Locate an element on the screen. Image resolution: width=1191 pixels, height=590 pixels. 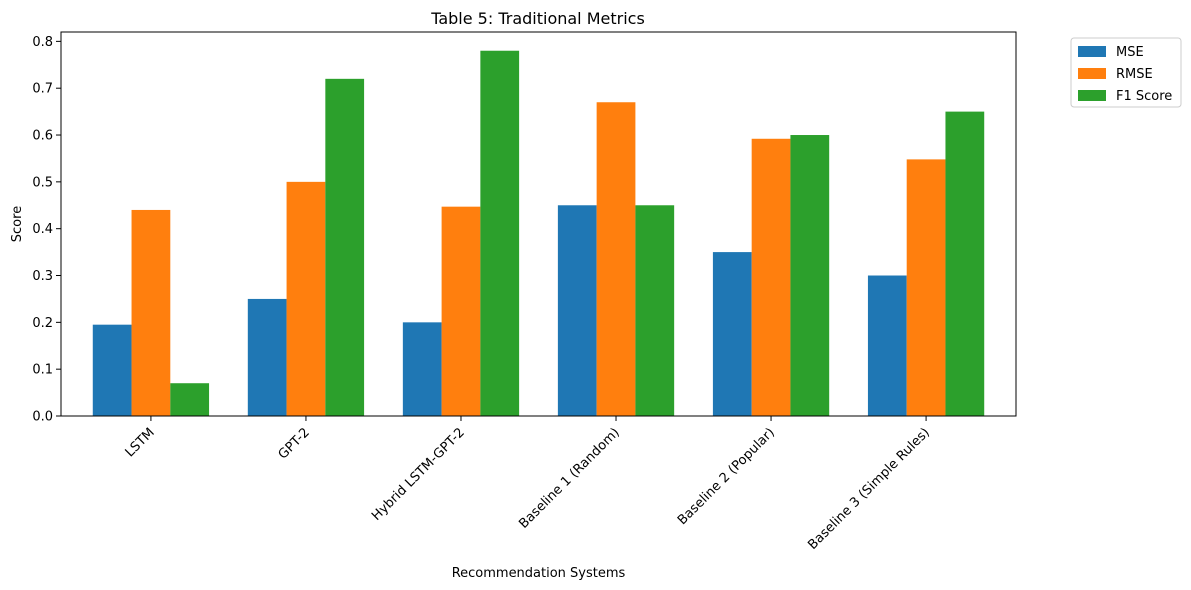
y-tick-label: 0.7 is located at coordinates (42, 89).